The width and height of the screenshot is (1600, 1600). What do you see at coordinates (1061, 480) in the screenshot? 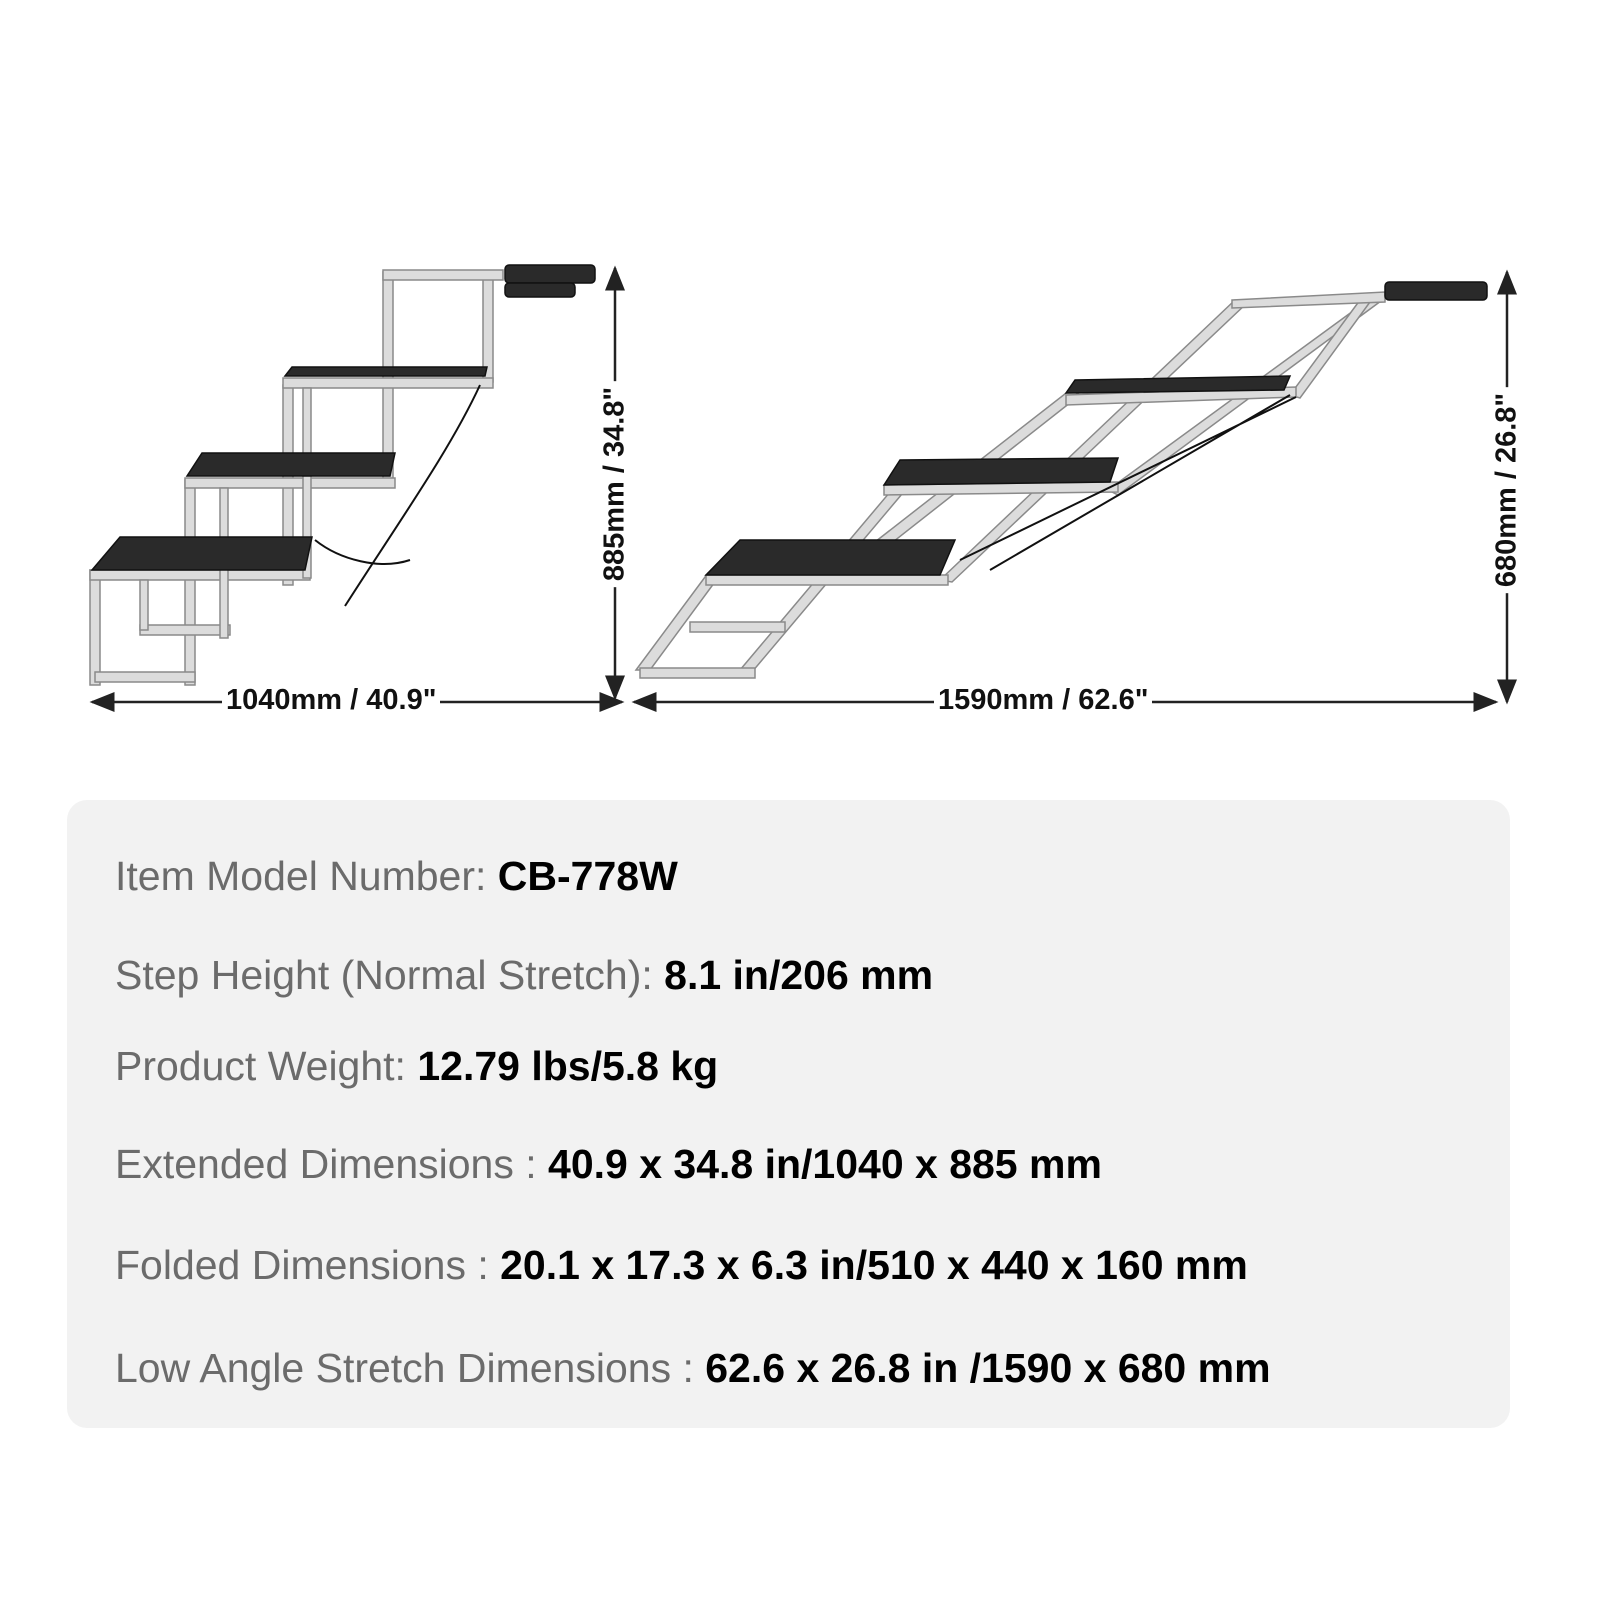
I see `low-angle-stairs-image` at bounding box center [1061, 480].